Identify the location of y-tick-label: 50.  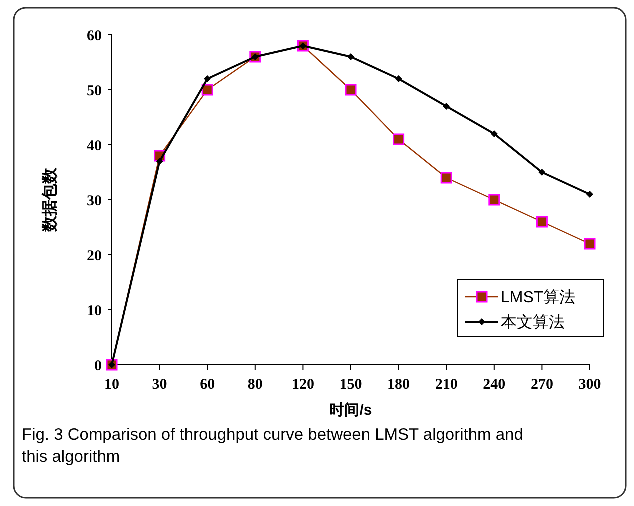
(94, 91).